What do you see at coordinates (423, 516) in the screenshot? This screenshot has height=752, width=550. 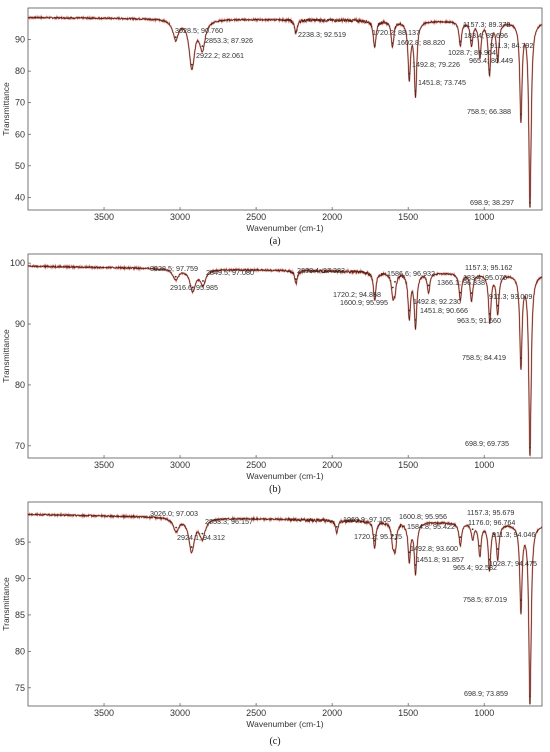 I see `peak-label: 1600.8; 95.956` at bounding box center [423, 516].